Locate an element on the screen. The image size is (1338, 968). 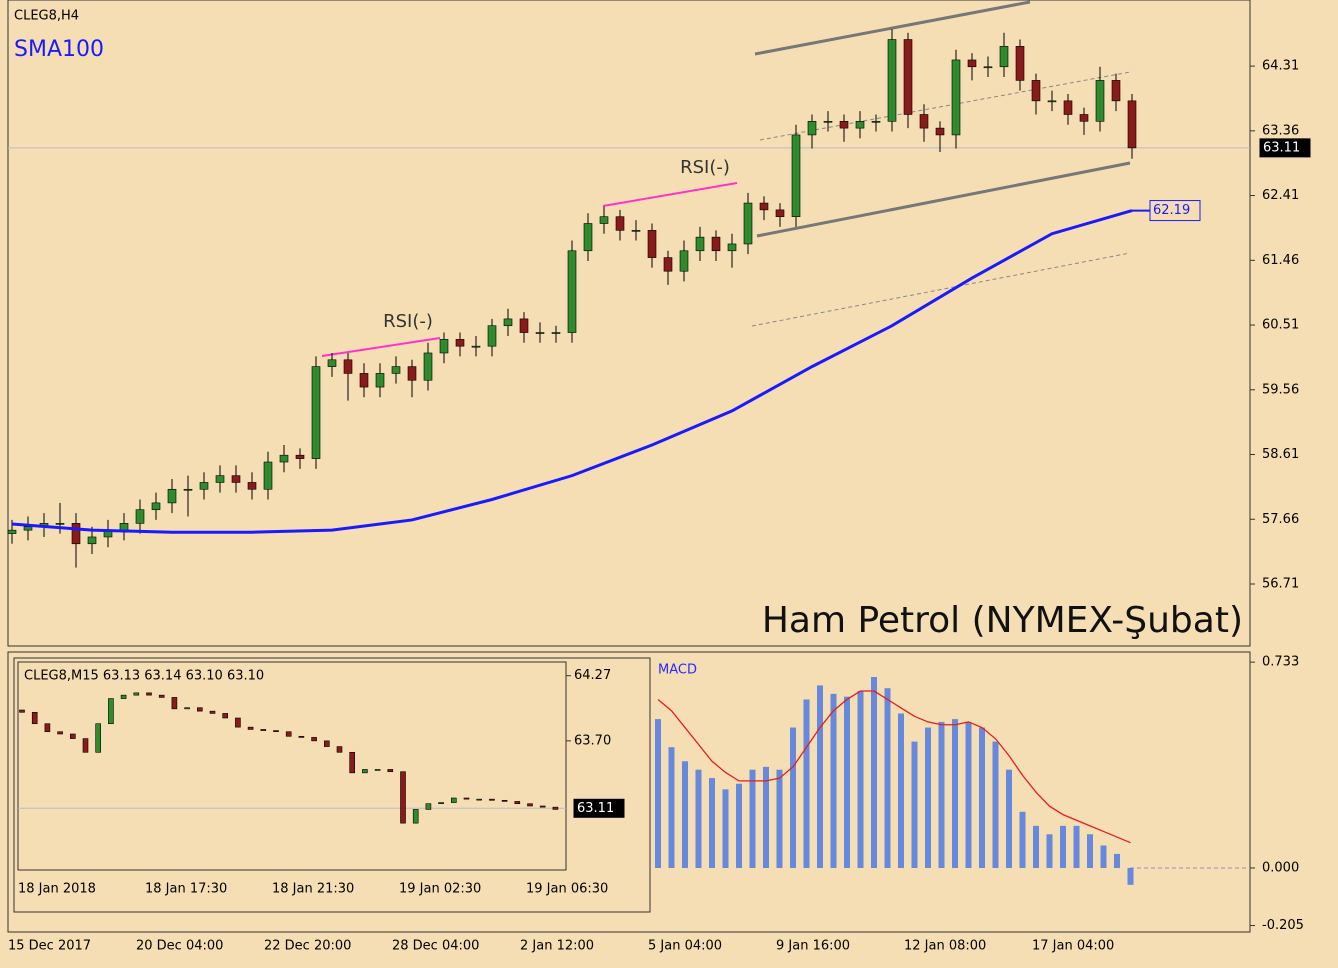
x-tick-label: 12 Jan 08:00 is located at coordinates (945, 946).